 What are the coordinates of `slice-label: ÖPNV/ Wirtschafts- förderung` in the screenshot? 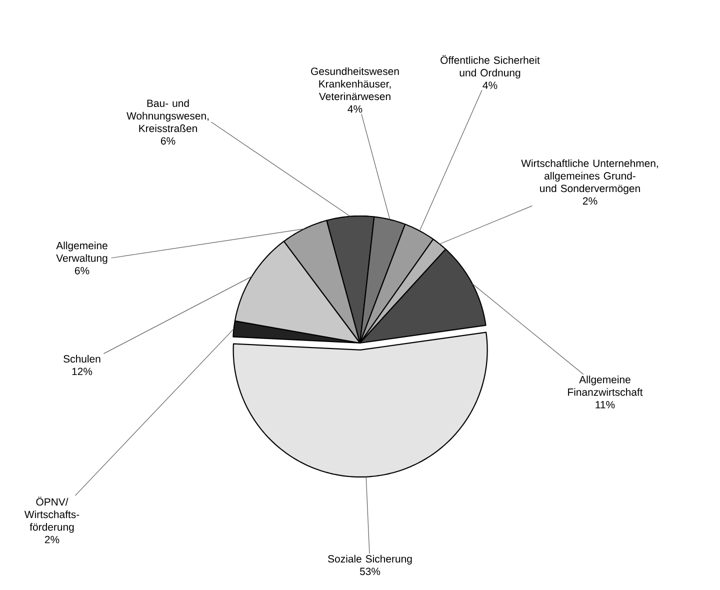 It's located at (52, 514).